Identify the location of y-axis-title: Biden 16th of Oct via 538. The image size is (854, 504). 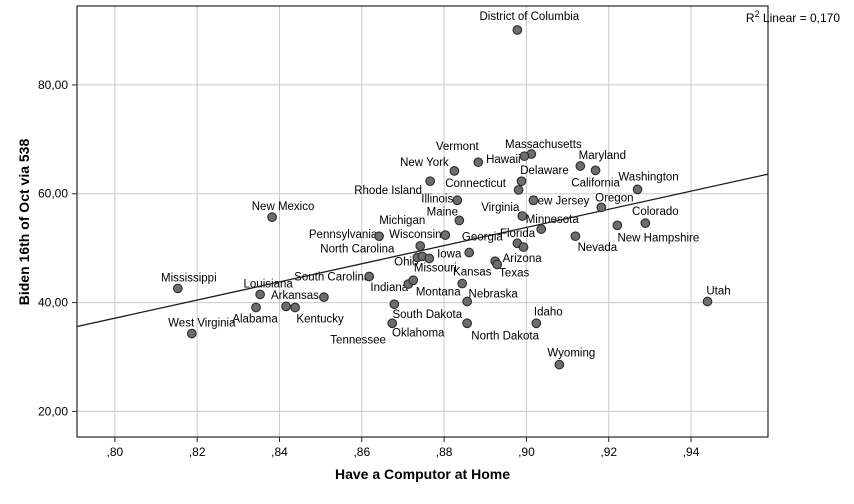
(24, 222).